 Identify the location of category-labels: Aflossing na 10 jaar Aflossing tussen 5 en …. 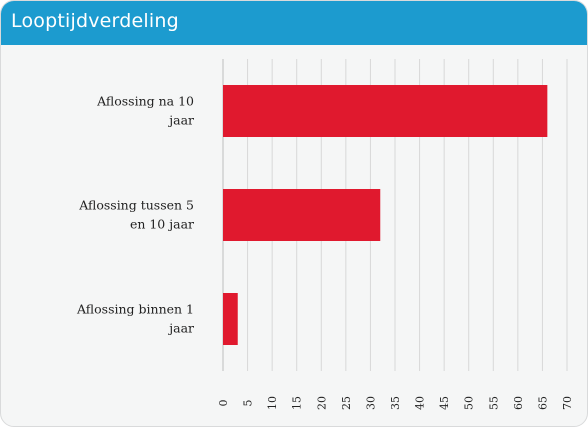
(135, 215).